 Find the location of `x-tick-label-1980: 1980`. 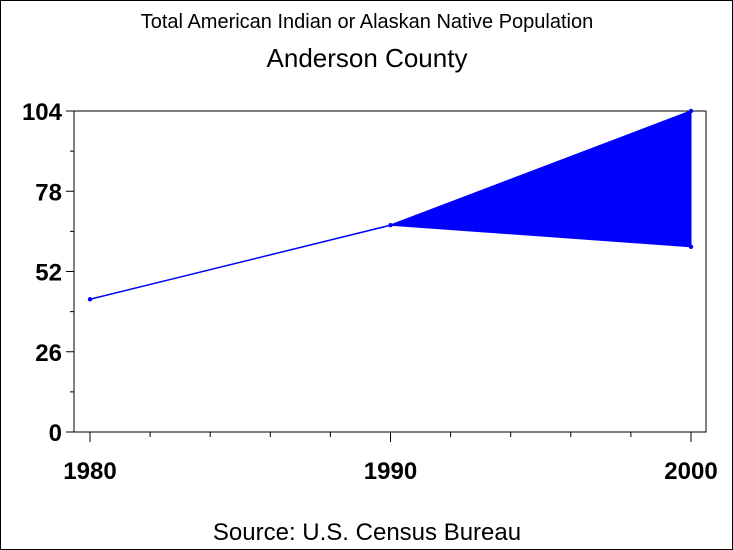

x-tick-label-1980: 1980 is located at coordinates (89, 471).